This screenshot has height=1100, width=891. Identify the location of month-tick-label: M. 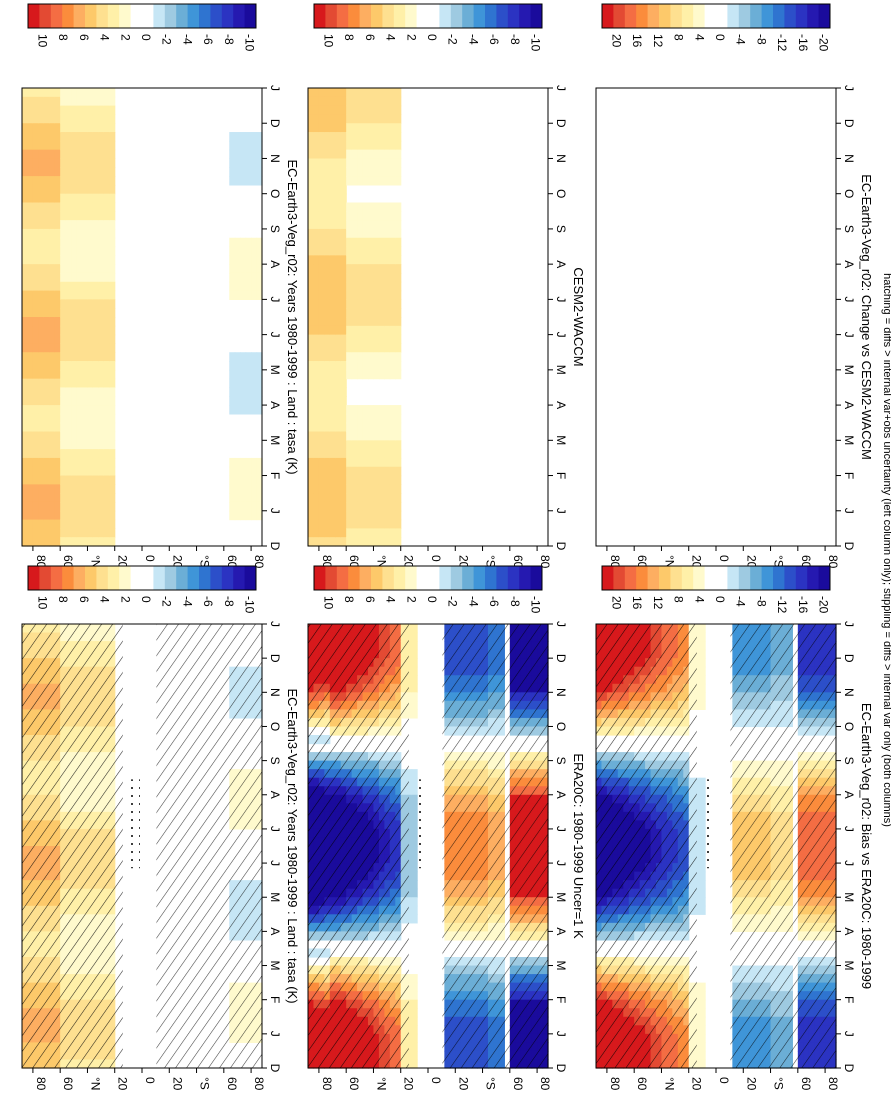
(561, 440).